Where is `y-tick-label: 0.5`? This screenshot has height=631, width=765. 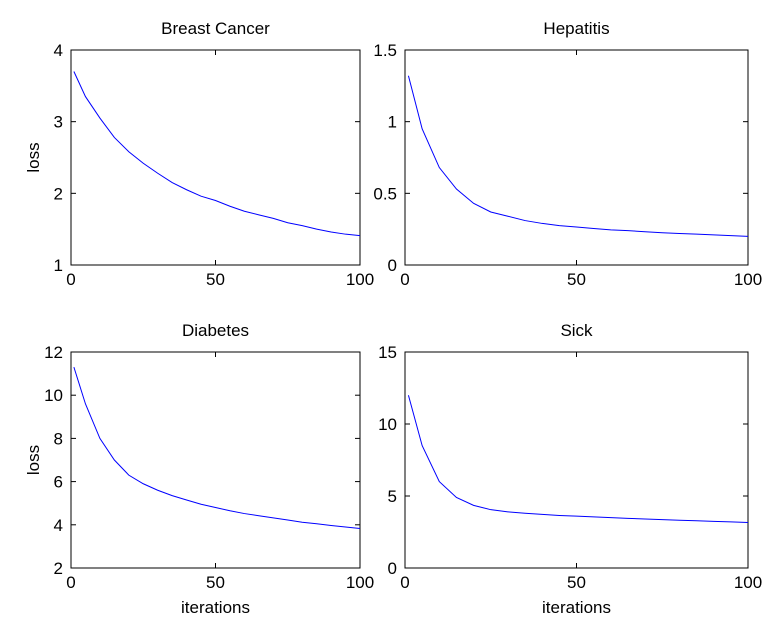 y-tick-label: 0.5 is located at coordinates (385, 193).